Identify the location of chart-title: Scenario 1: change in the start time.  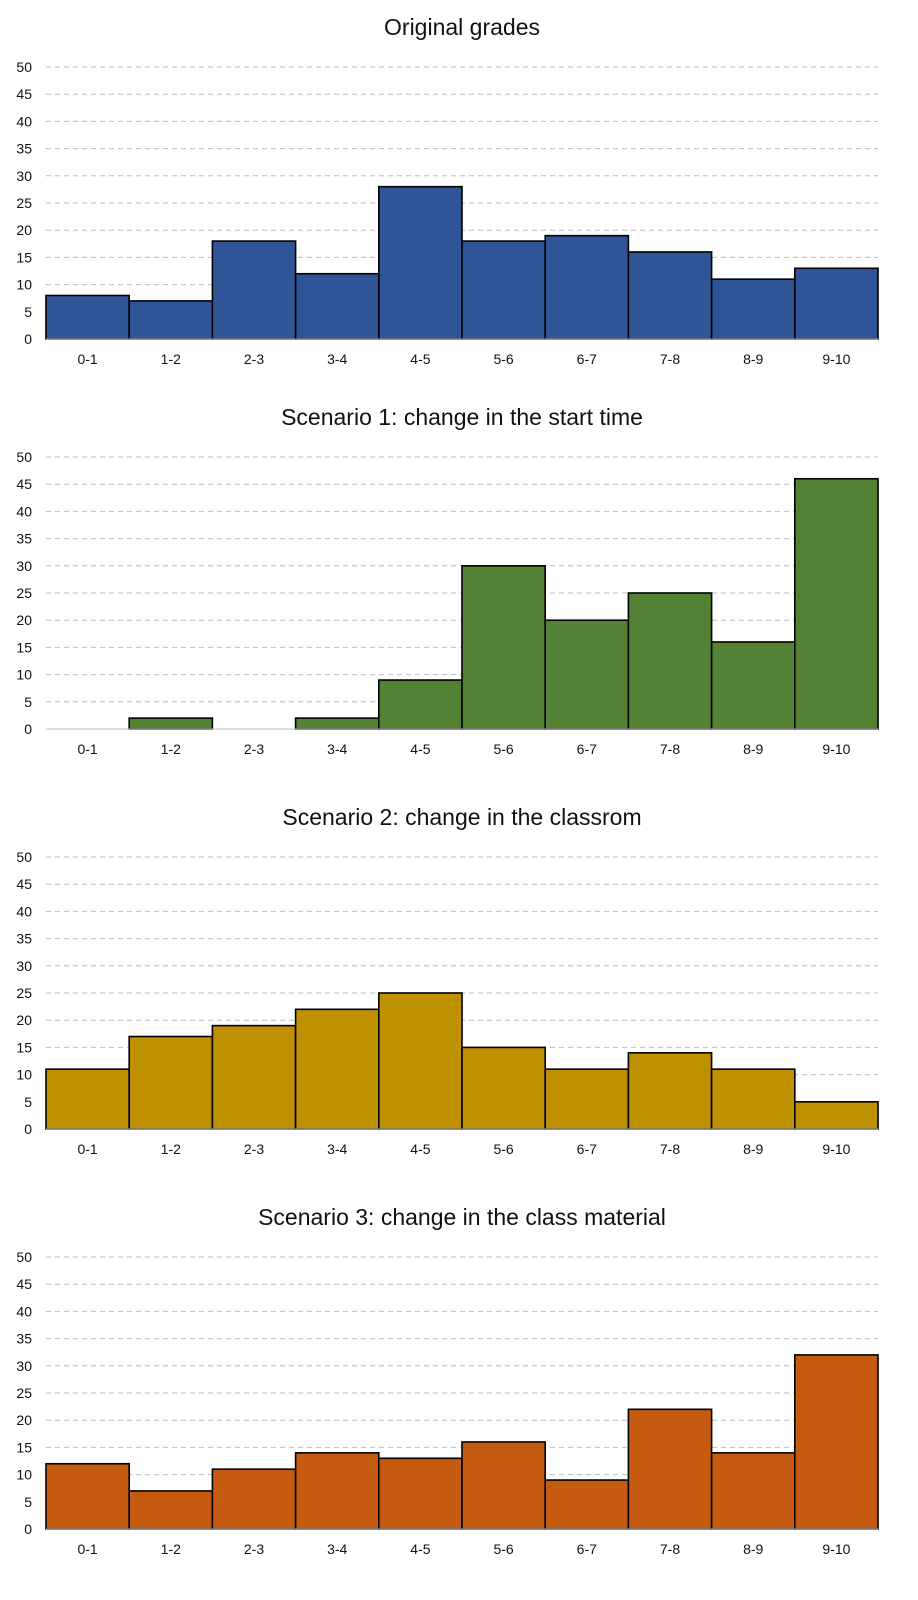
(462, 417).